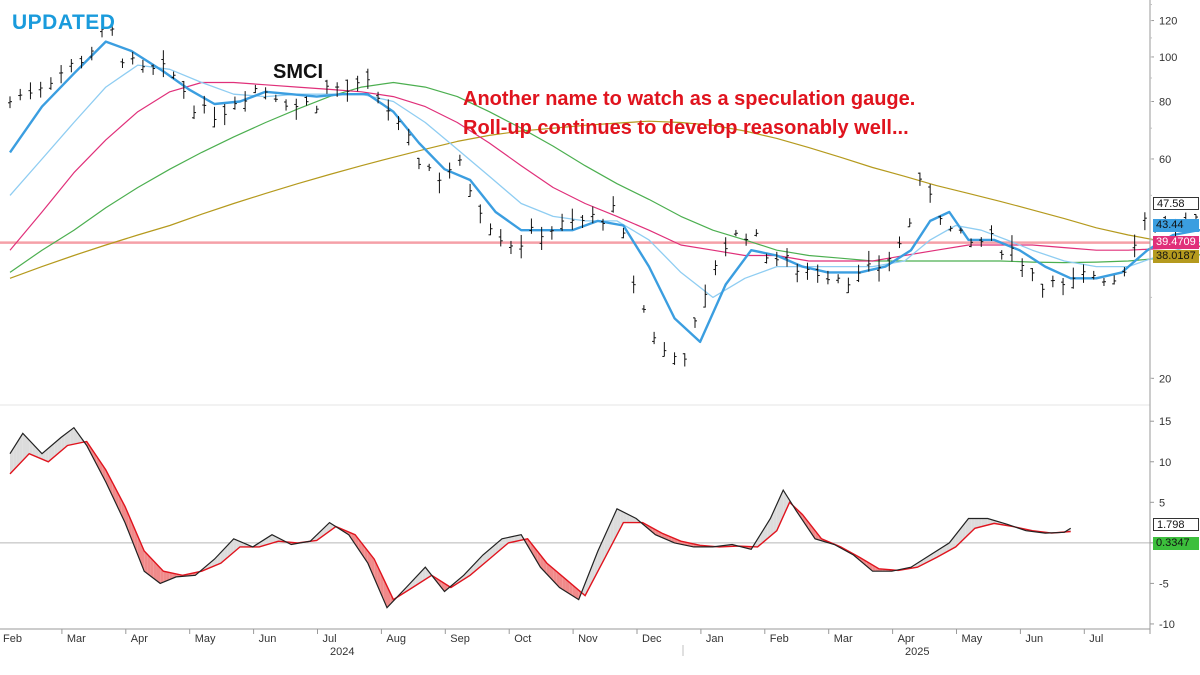  Describe the element at coordinates (298, 72) in the screenshot. I see `symbol-title: SMCI` at that location.